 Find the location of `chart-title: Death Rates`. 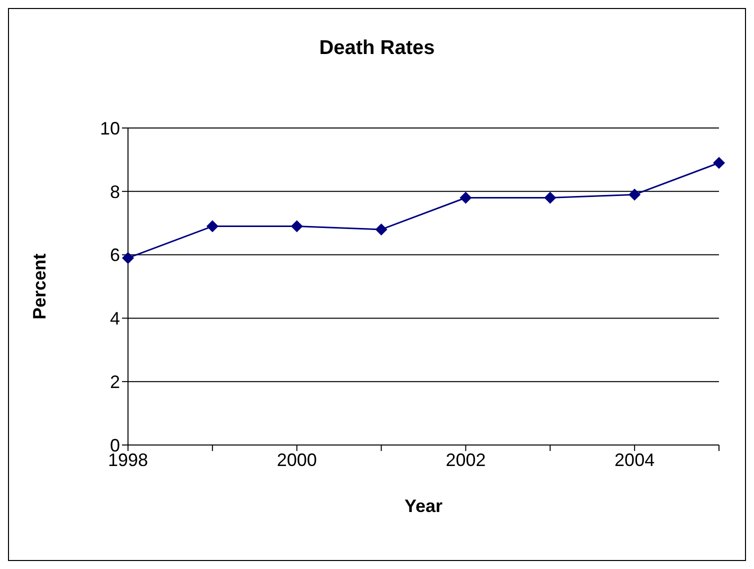

chart-title: Death Rates is located at coordinates (377, 48).